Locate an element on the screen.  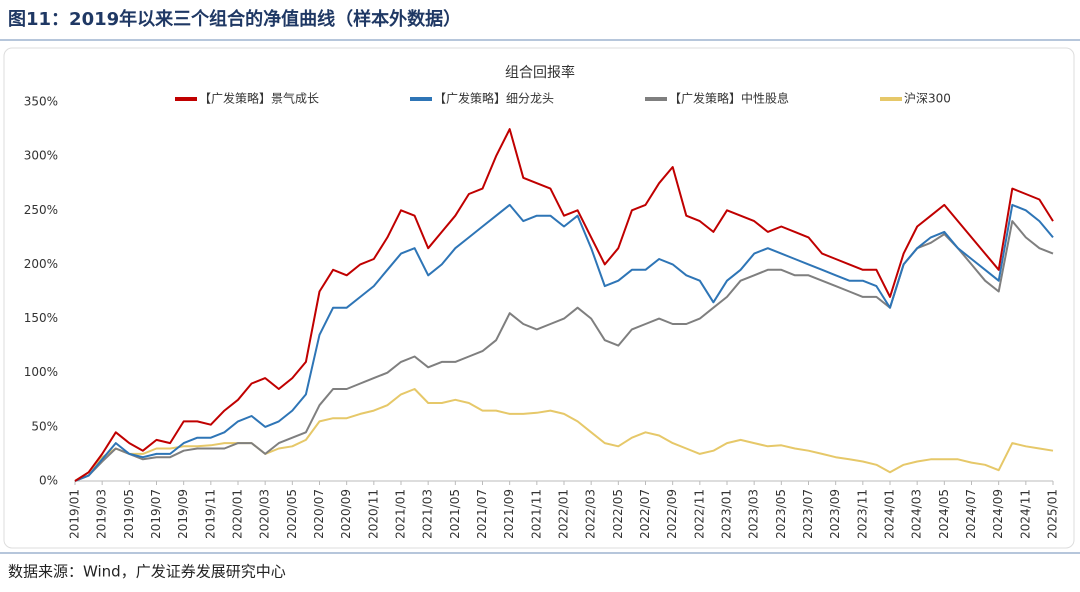
x-tick-label: 2023/01 is located at coordinates (727, 514).